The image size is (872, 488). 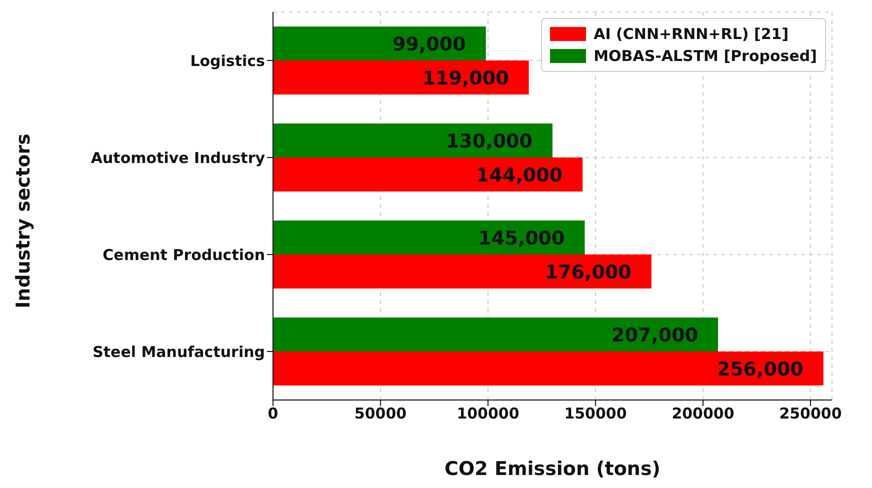 I want to click on legend-label: AI (CNN+RNN+RL) [21], so click(x=691, y=34).